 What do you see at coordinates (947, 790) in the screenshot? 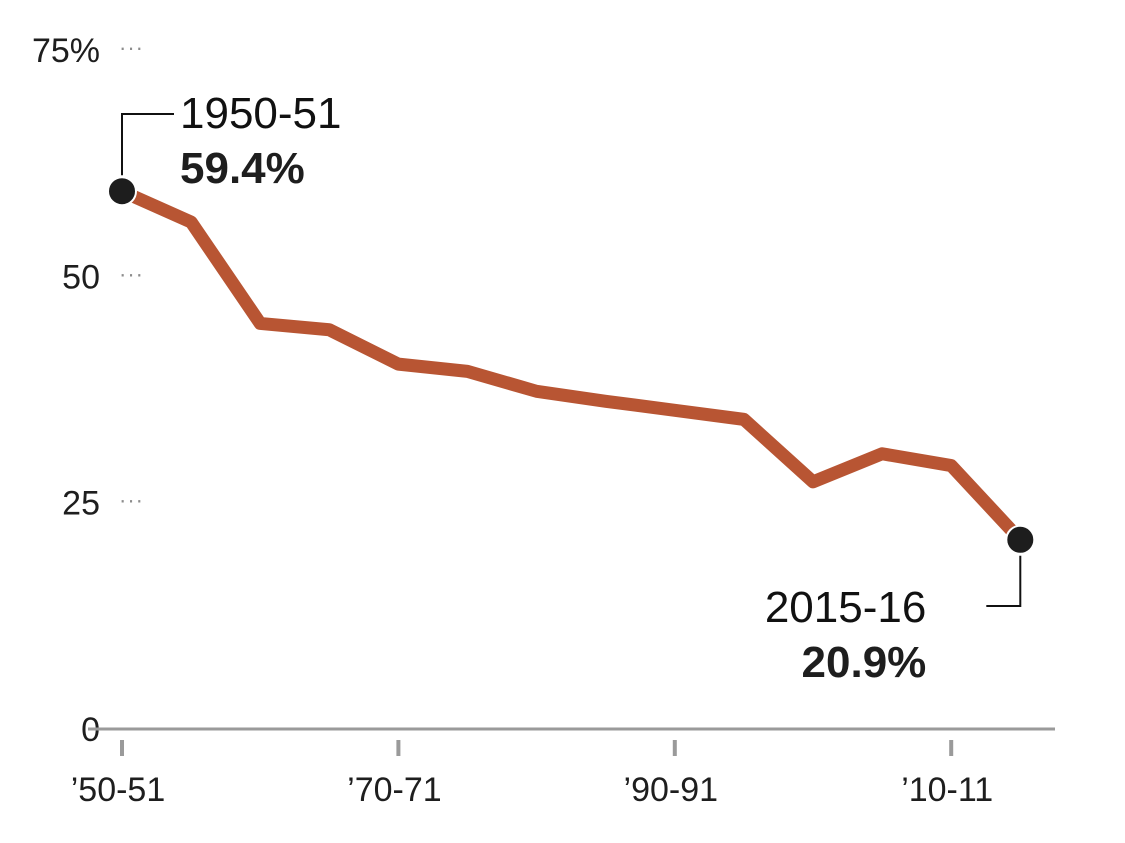
I see `x-tick-label: ’10-11` at bounding box center [947, 790].